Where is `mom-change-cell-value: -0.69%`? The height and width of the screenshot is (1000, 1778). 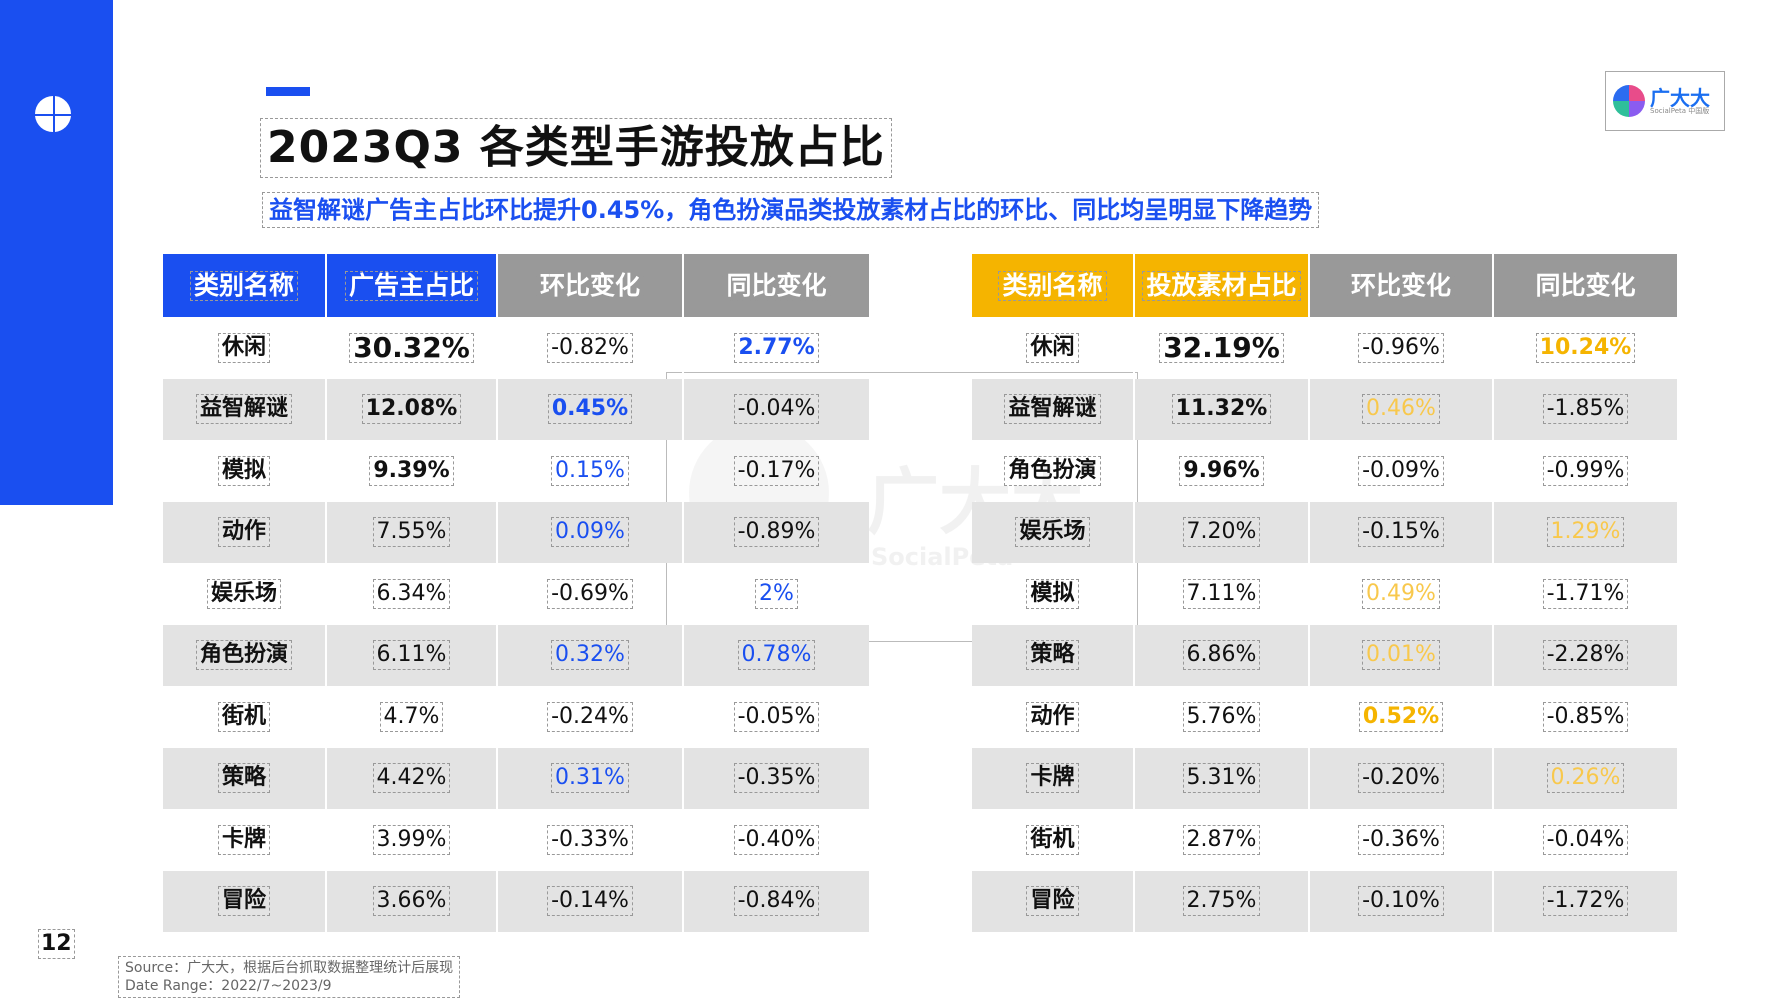 mom-change-cell-value: -0.69% is located at coordinates (590, 593).